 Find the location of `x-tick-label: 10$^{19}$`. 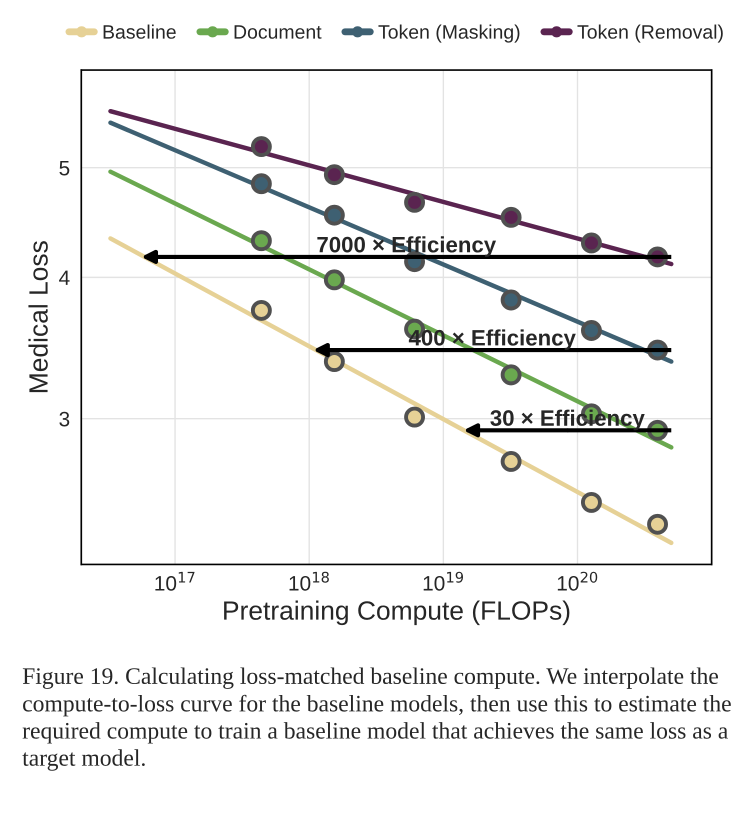

x-tick-label: 10$^{19}$ is located at coordinates (444, 581).